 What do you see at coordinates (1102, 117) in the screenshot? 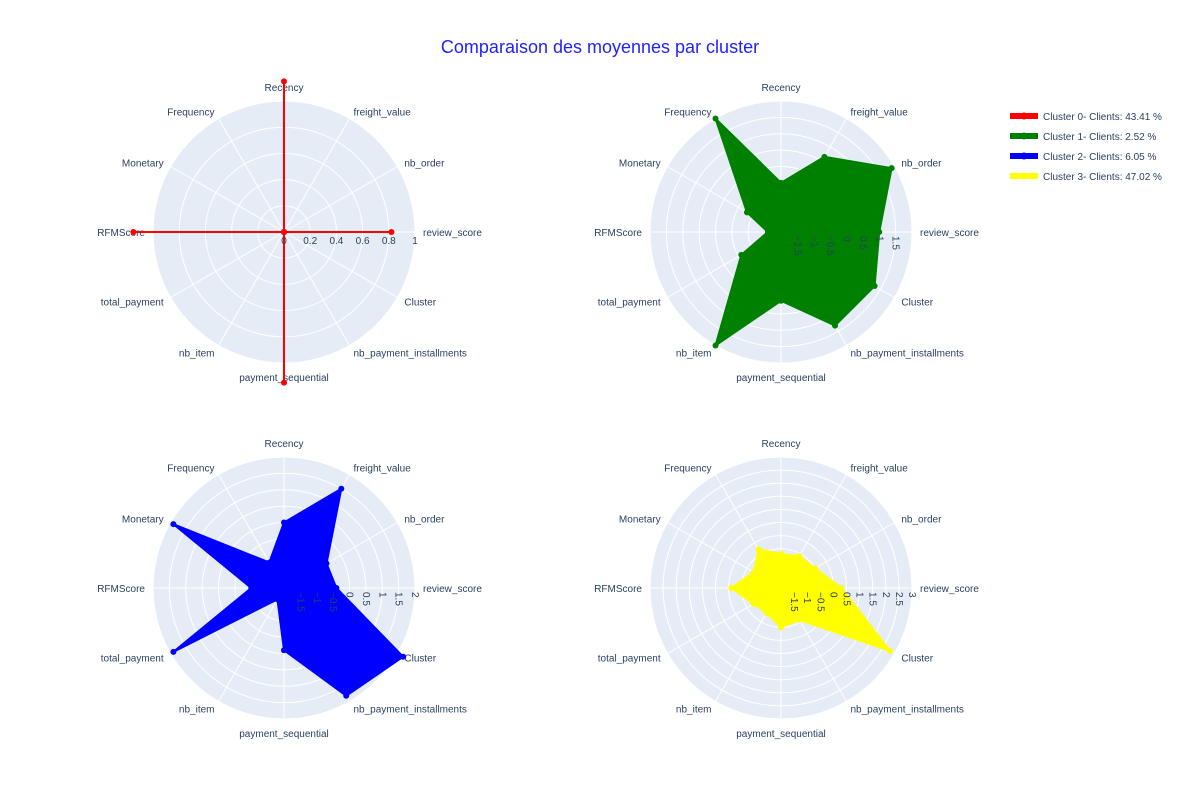
I see `legend-label: Cluster 0- Clients: 43.41 %` at bounding box center [1102, 117].